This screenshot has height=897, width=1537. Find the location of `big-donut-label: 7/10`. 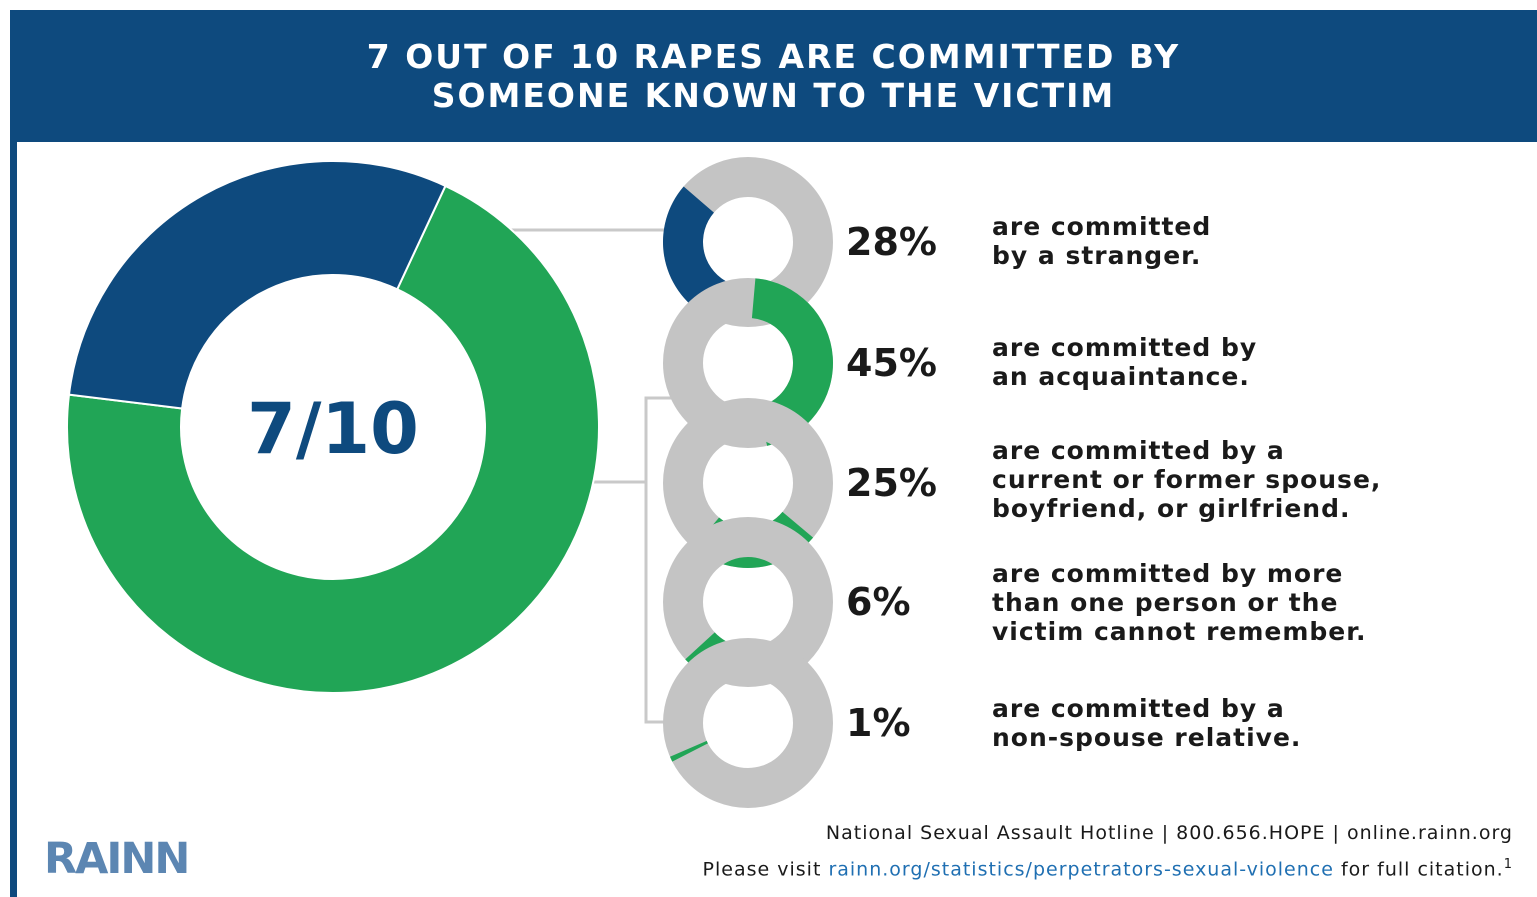

big-donut-label: 7/10 is located at coordinates (333, 429).